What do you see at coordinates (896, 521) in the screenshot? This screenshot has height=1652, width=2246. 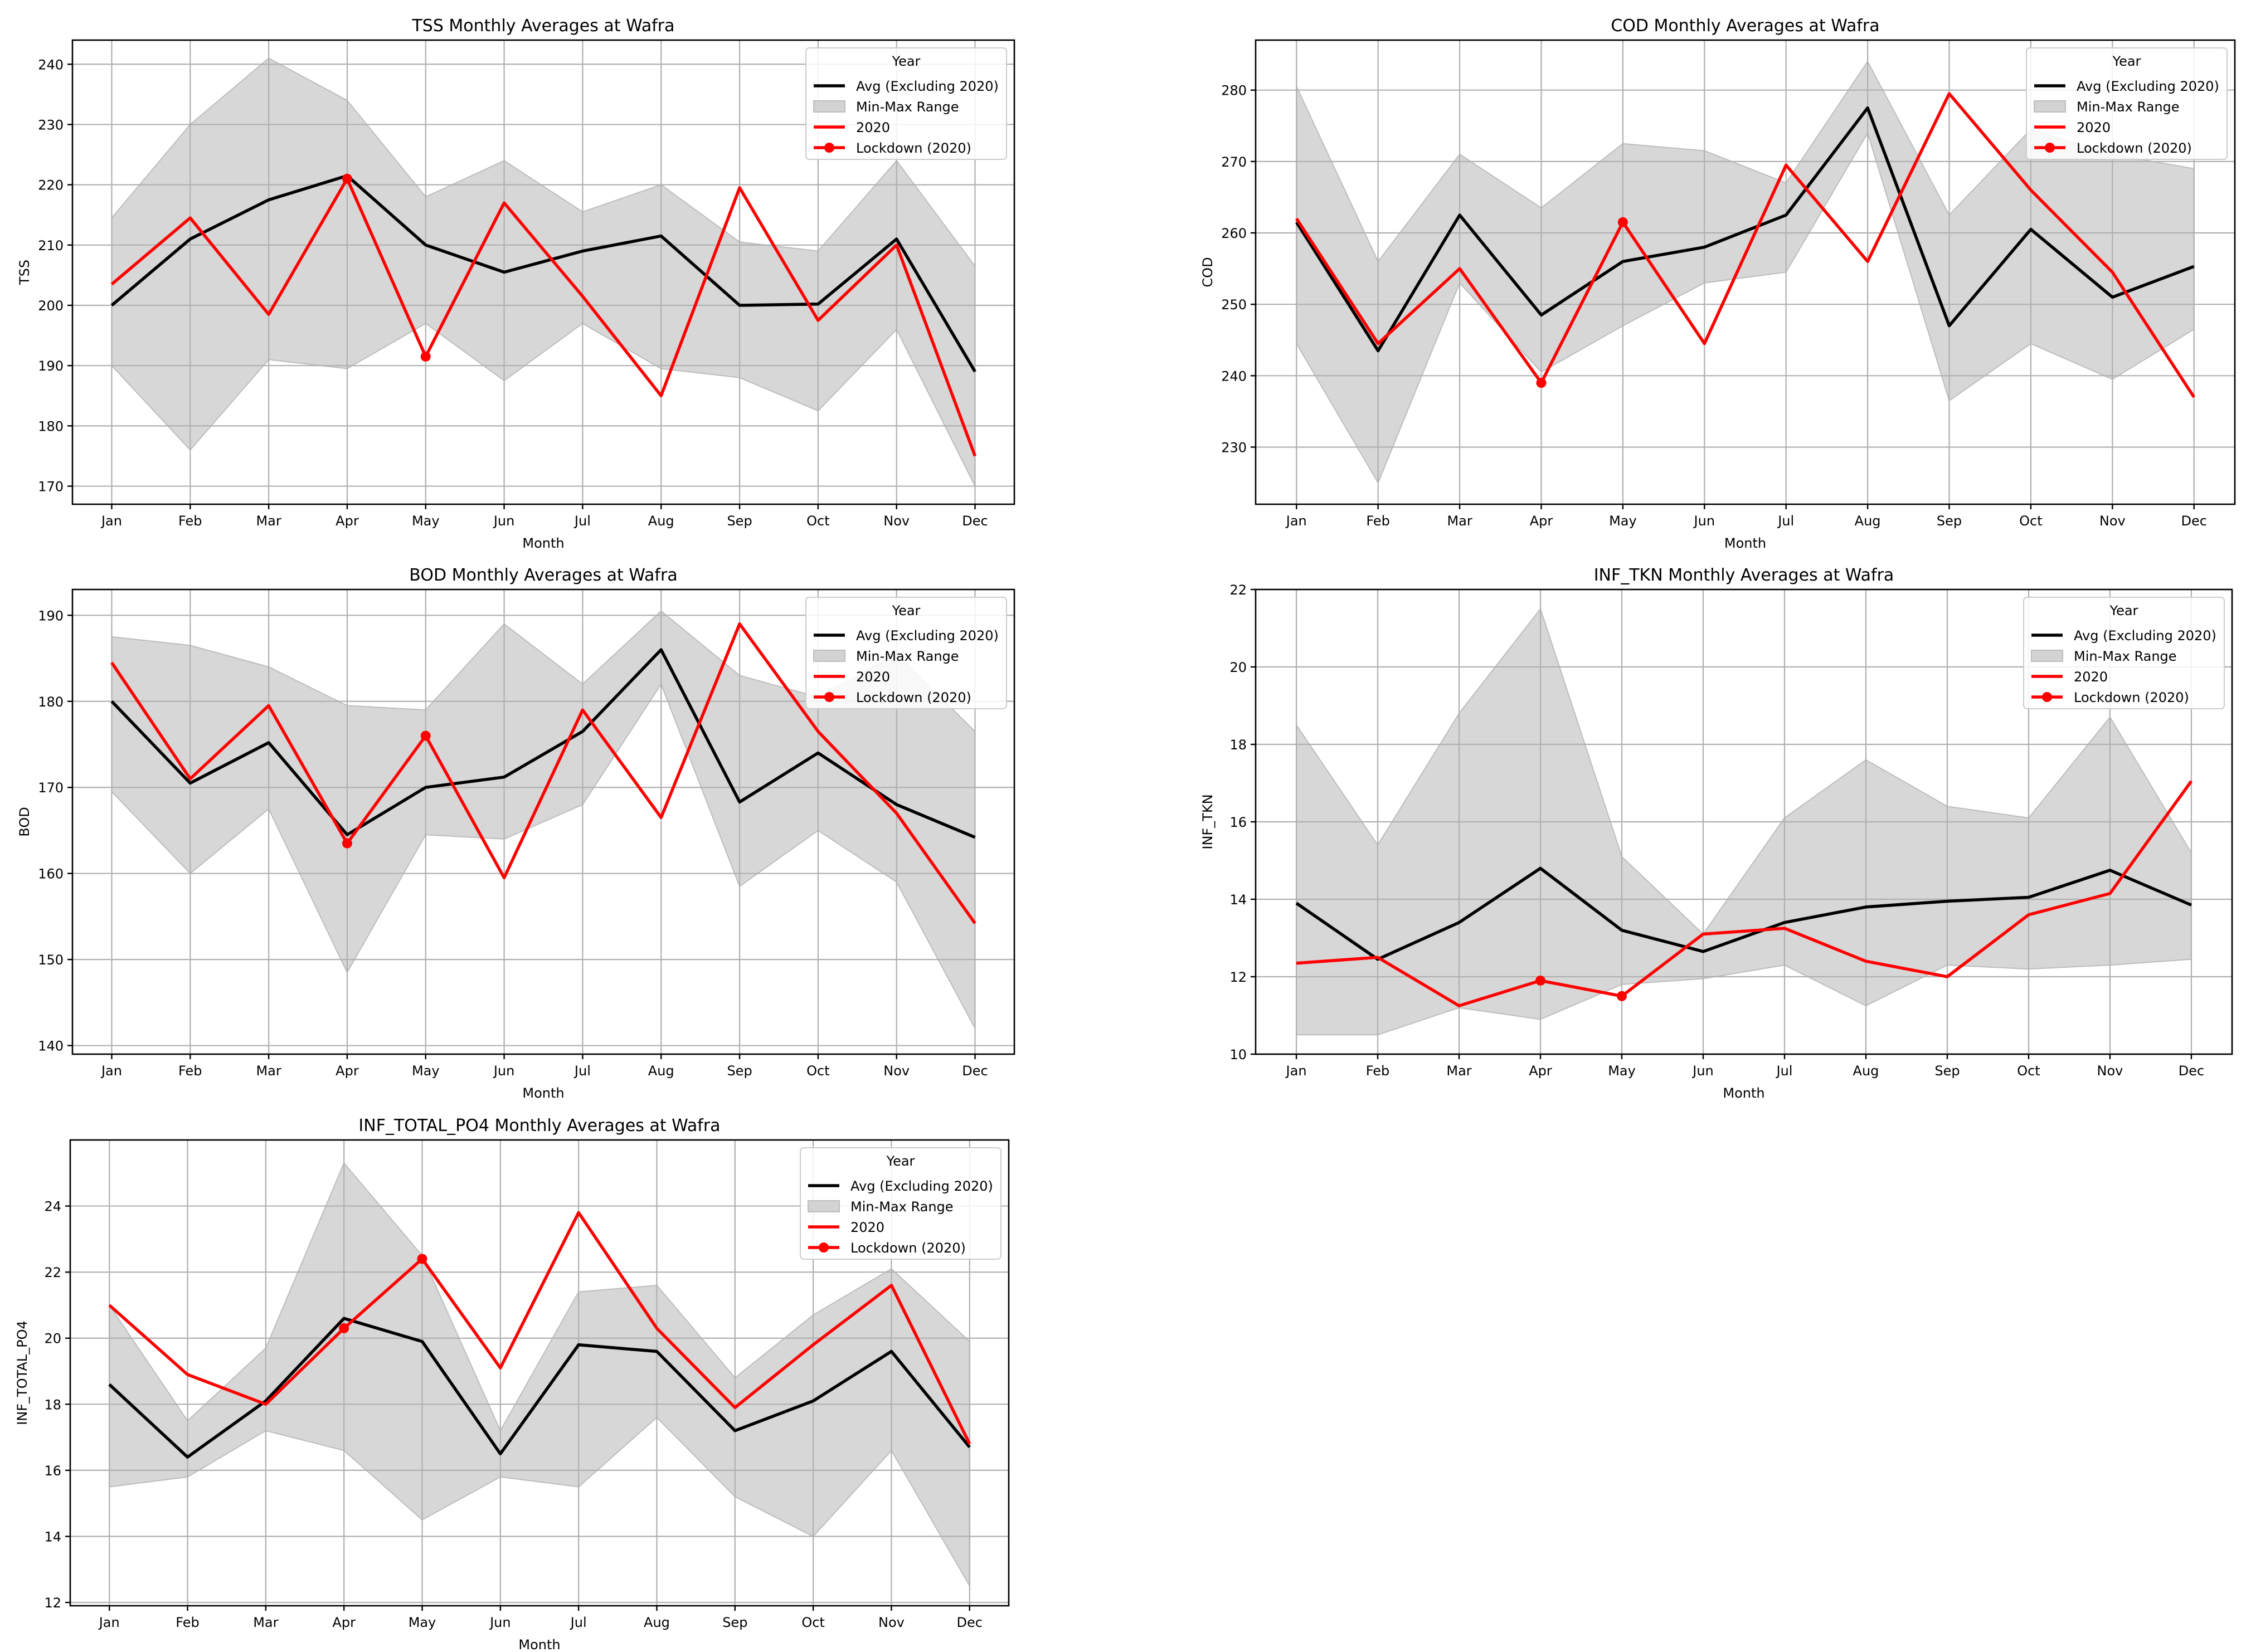 I see `x-tick-label: Nov` at bounding box center [896, 521].